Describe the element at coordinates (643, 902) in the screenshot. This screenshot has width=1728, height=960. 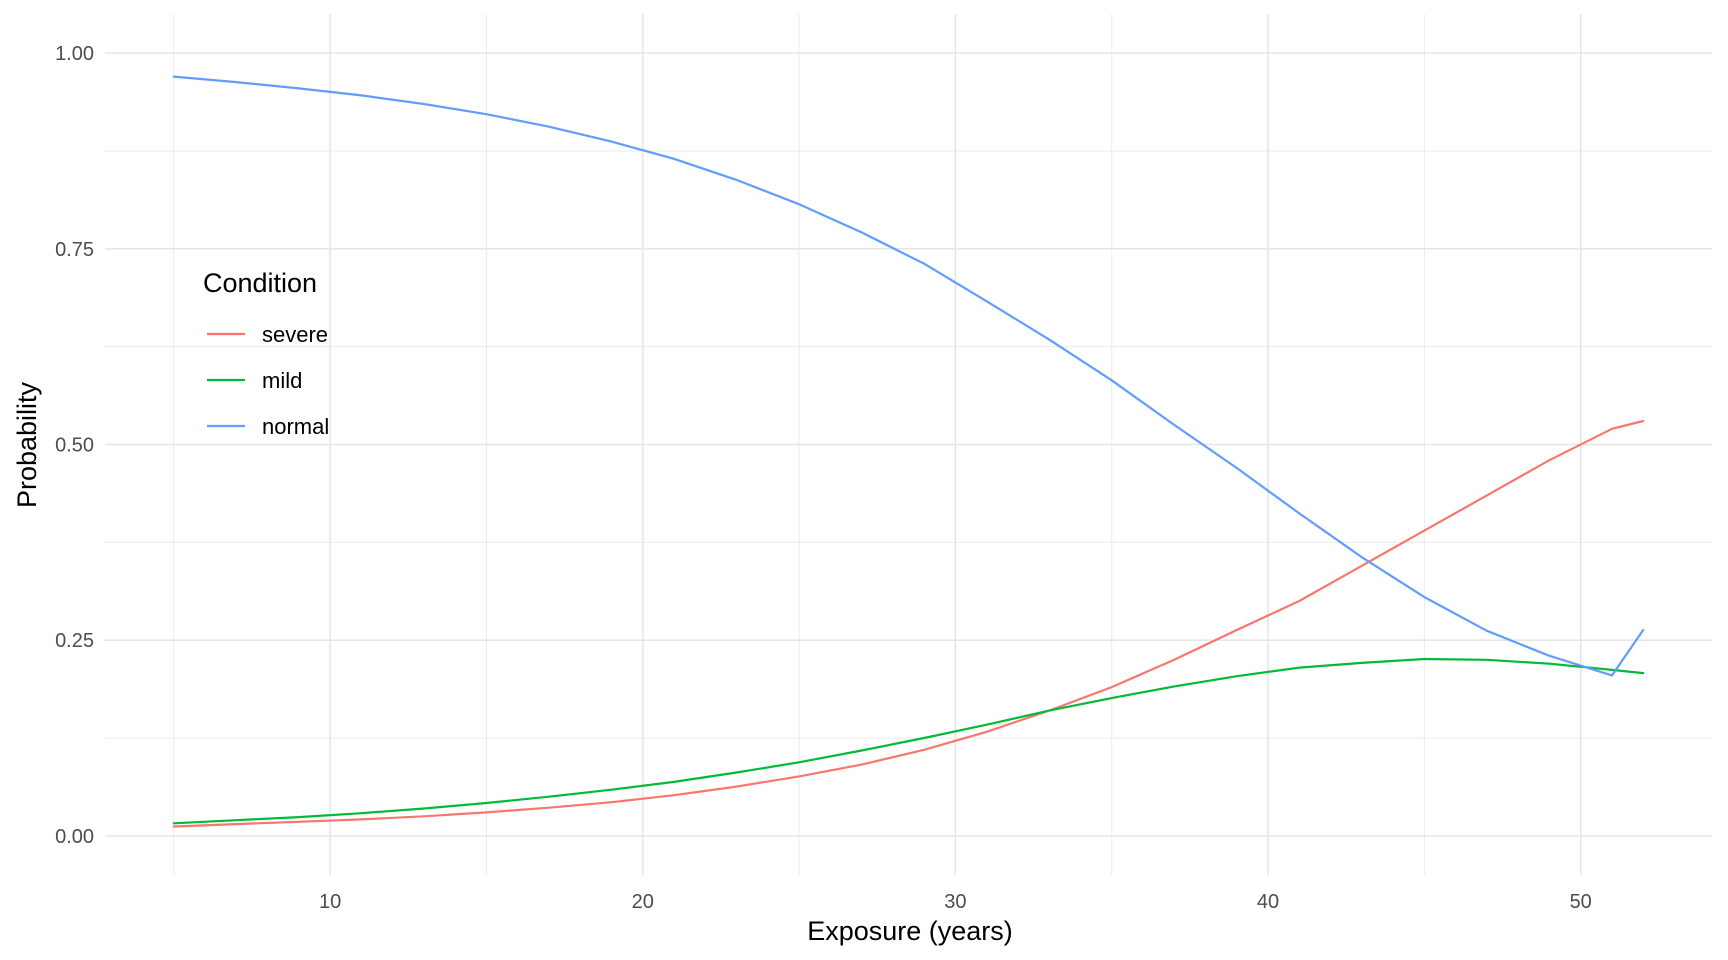
I see `x-tick-label: 20` at that location.